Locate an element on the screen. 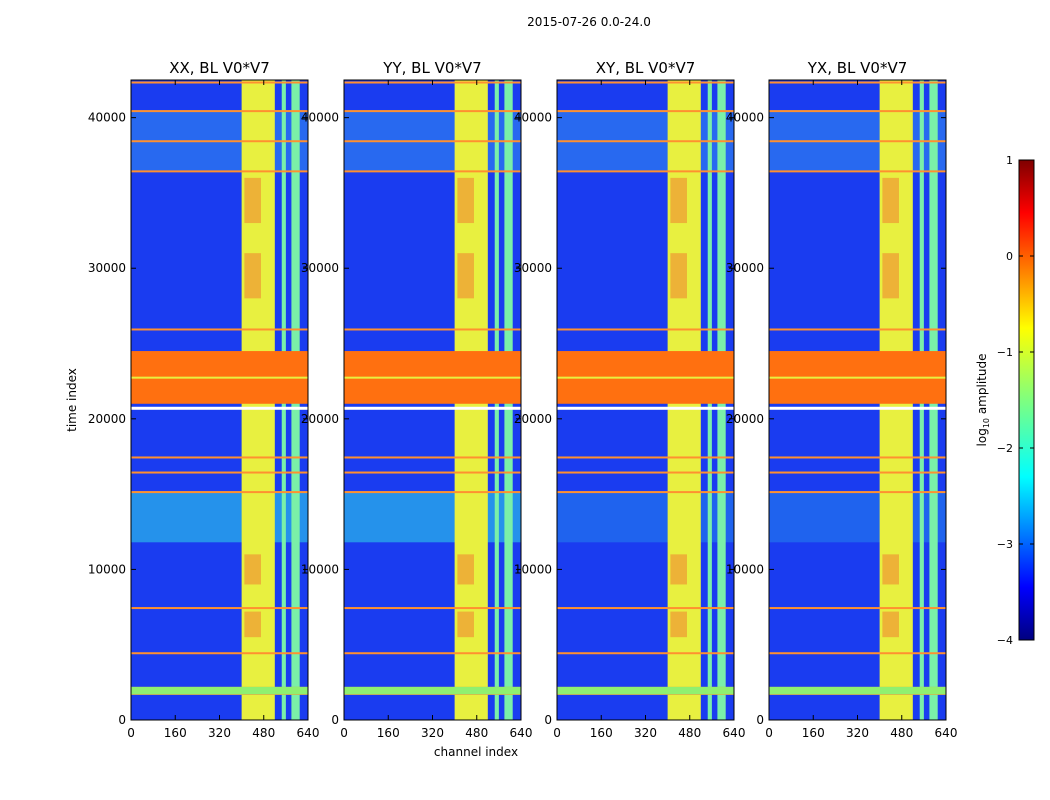  colorbar-label-prefix: log is located at coordinates (982, 437).